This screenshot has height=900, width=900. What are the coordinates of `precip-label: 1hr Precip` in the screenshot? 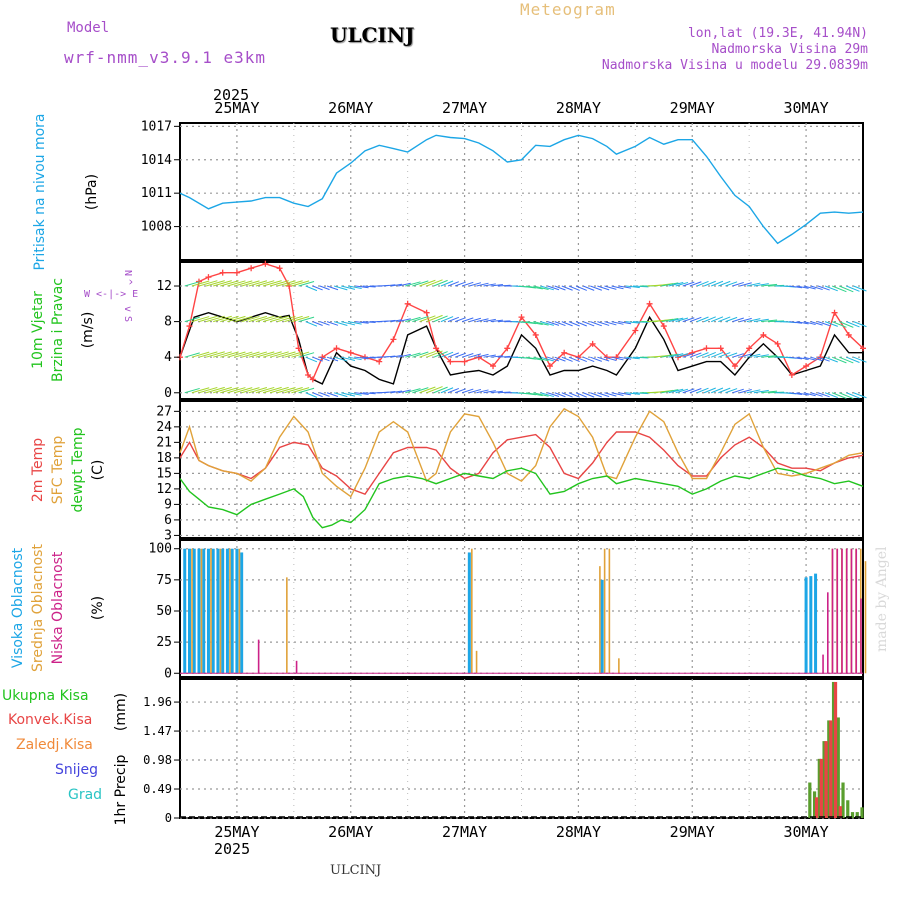 It's located at (121, 790).